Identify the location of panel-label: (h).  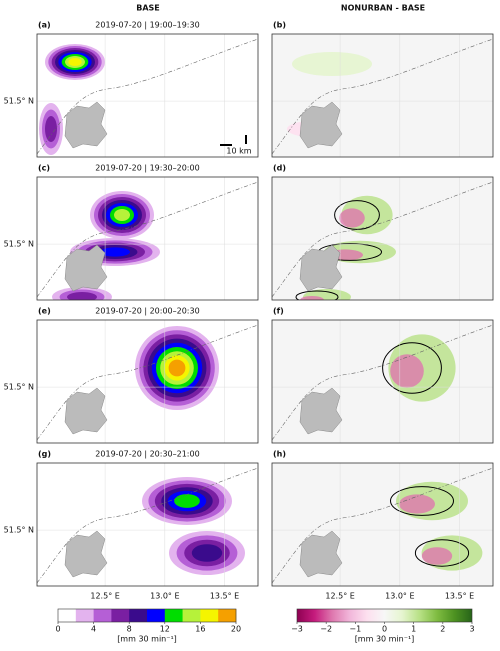
(279, 454).